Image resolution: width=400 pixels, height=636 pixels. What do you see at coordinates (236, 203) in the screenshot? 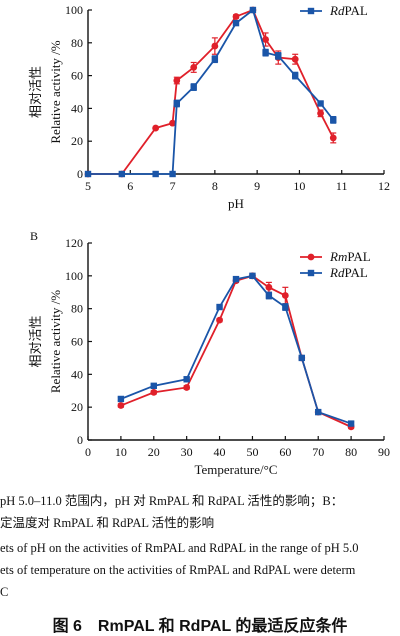
I see `x-axis-label: pH` at bounding box center [236, 203].